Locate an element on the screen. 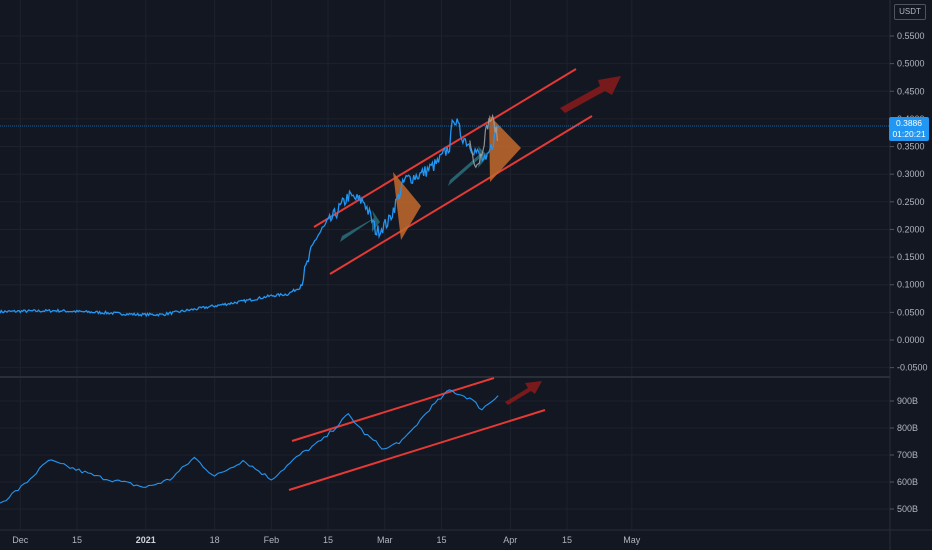 The height and width of the screenshot is (550, 932). channel-drawings is located at coordinates (467, 171).